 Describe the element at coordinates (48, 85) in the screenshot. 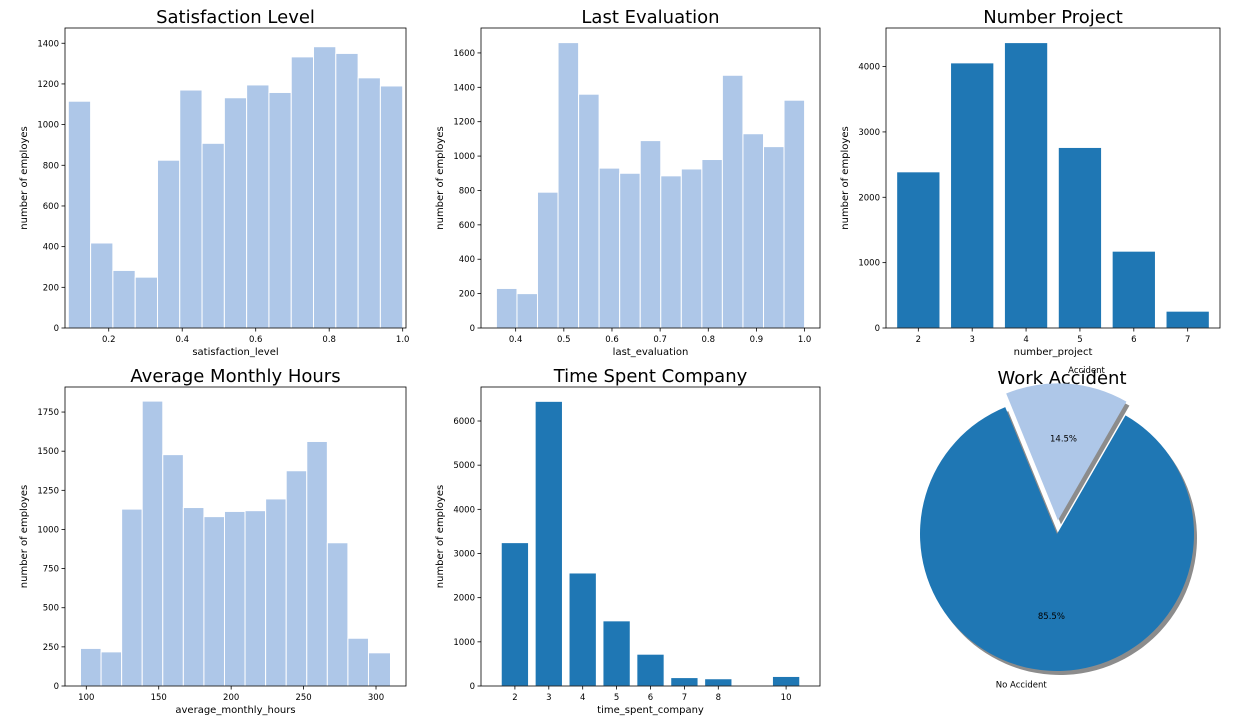

I see `y-tick-label: 1200` at that location.